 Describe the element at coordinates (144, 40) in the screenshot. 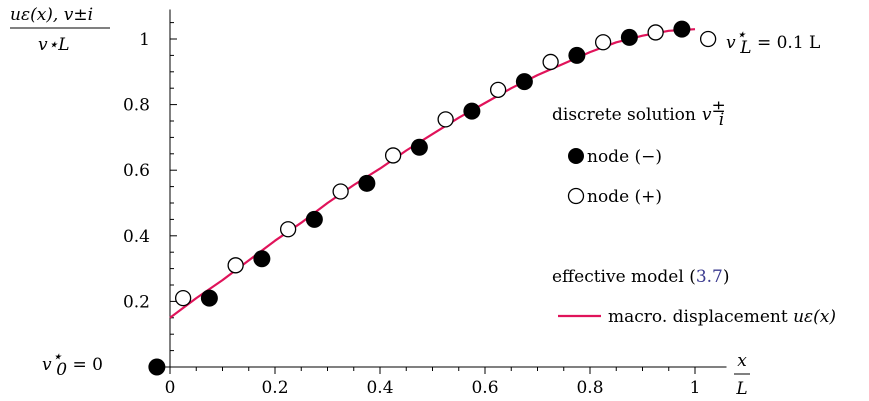

I see `y-tick-label: 1` at that location.